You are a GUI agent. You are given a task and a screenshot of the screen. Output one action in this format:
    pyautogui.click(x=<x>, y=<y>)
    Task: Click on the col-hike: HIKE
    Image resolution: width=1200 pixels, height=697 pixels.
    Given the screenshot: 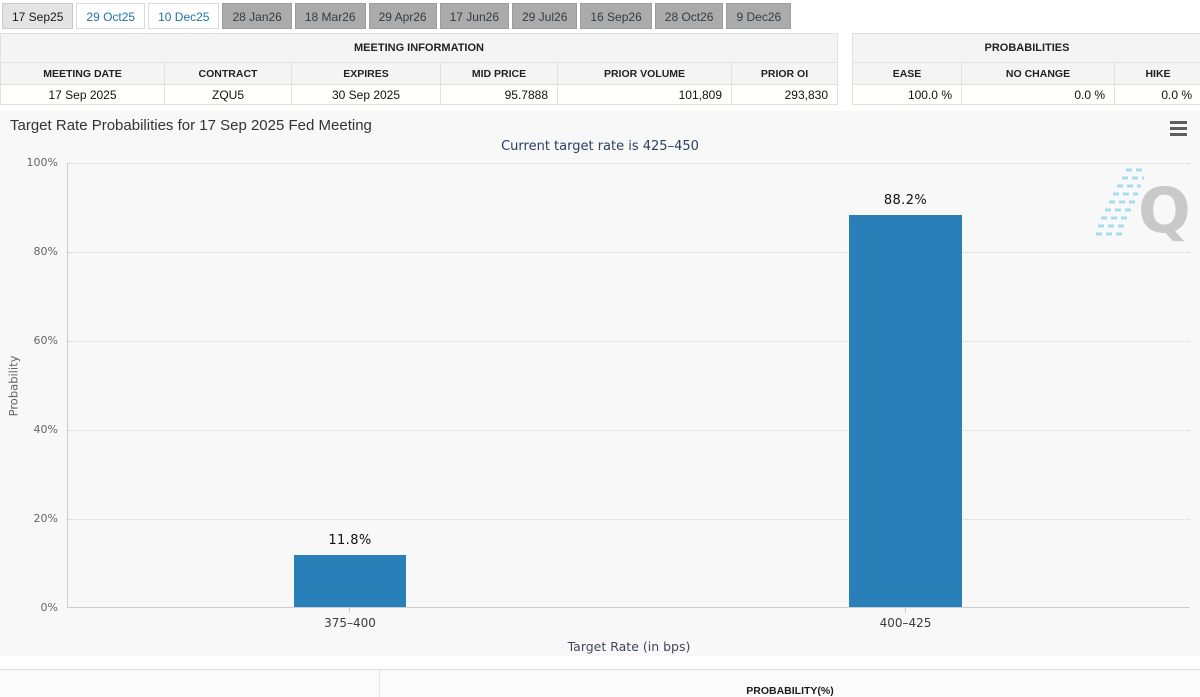 What is the action you would take?
    pyautogui.click(x=1156, y=73)
    